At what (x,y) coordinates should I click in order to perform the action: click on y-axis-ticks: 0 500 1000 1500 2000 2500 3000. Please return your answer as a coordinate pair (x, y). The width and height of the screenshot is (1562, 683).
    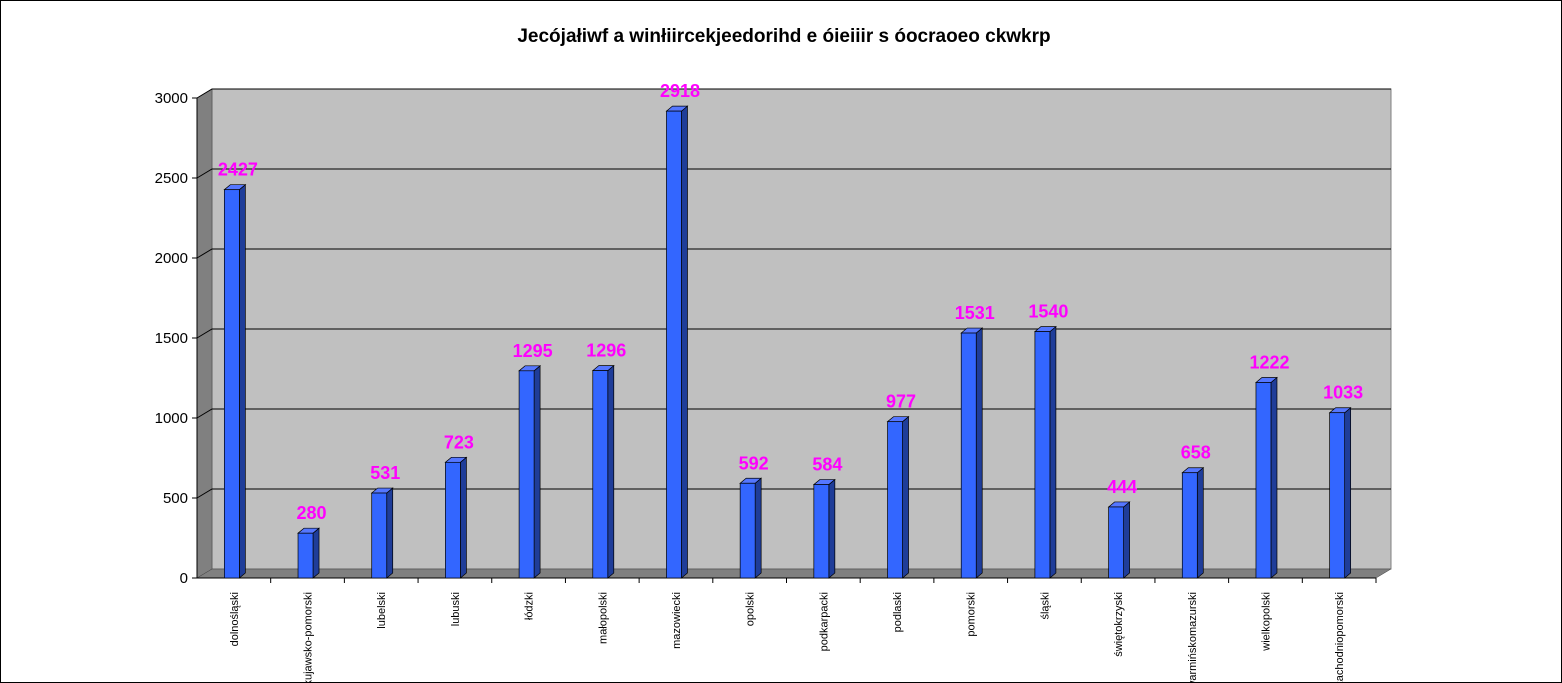
    Looking at the image, I should click on (176, 338).